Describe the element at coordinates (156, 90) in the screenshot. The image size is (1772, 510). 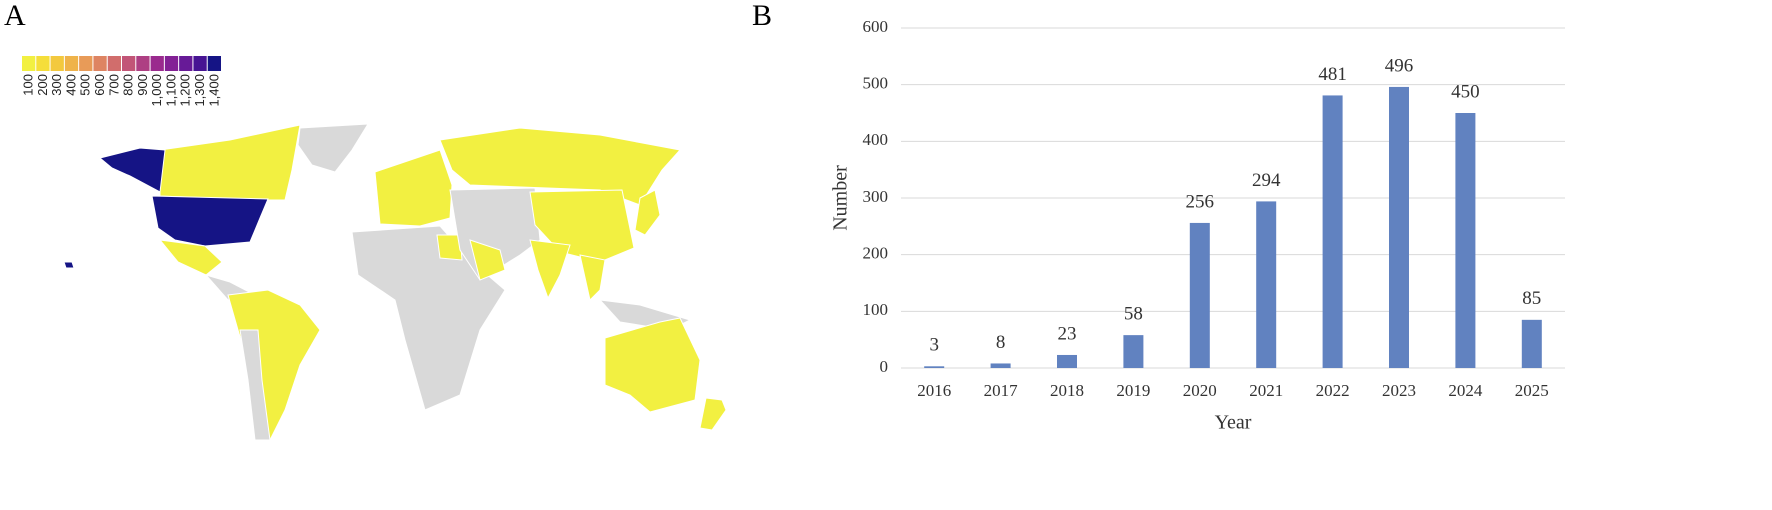
I see `legend-label: 1,000` at that location.